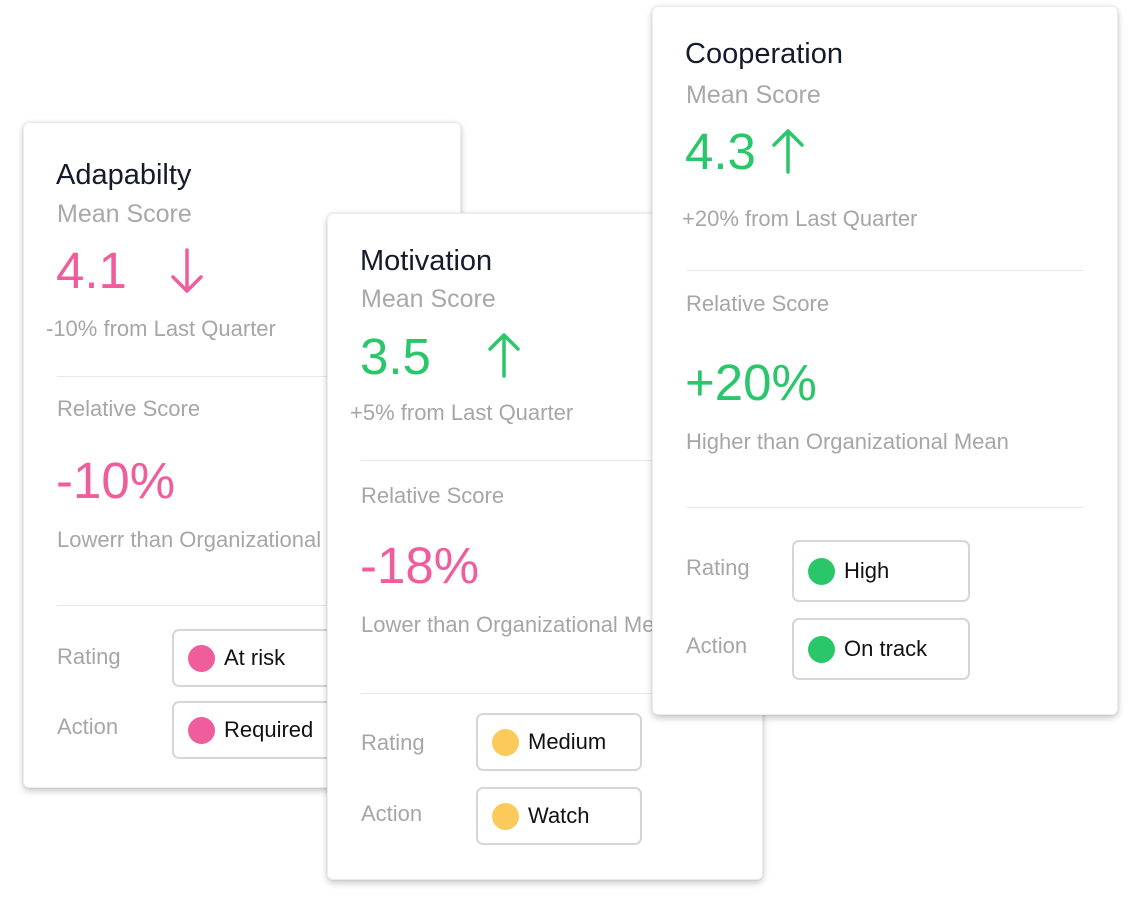  What do you see at coordinates (395, 356) in the screenshot?
I see `mean-score-value: 3.5` at bounding box center [395, 356].